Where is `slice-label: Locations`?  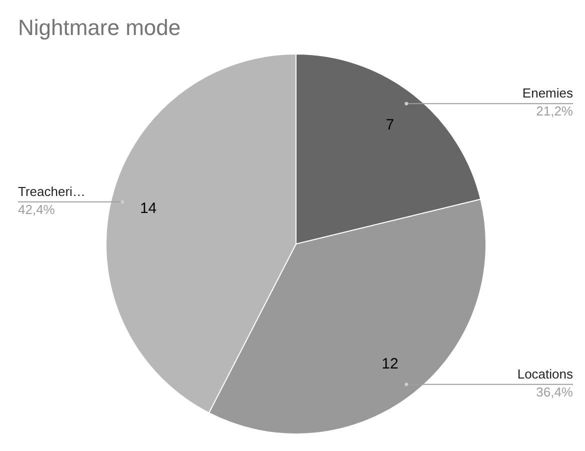 slice-label: Locations is located at coordinates (545, 374).